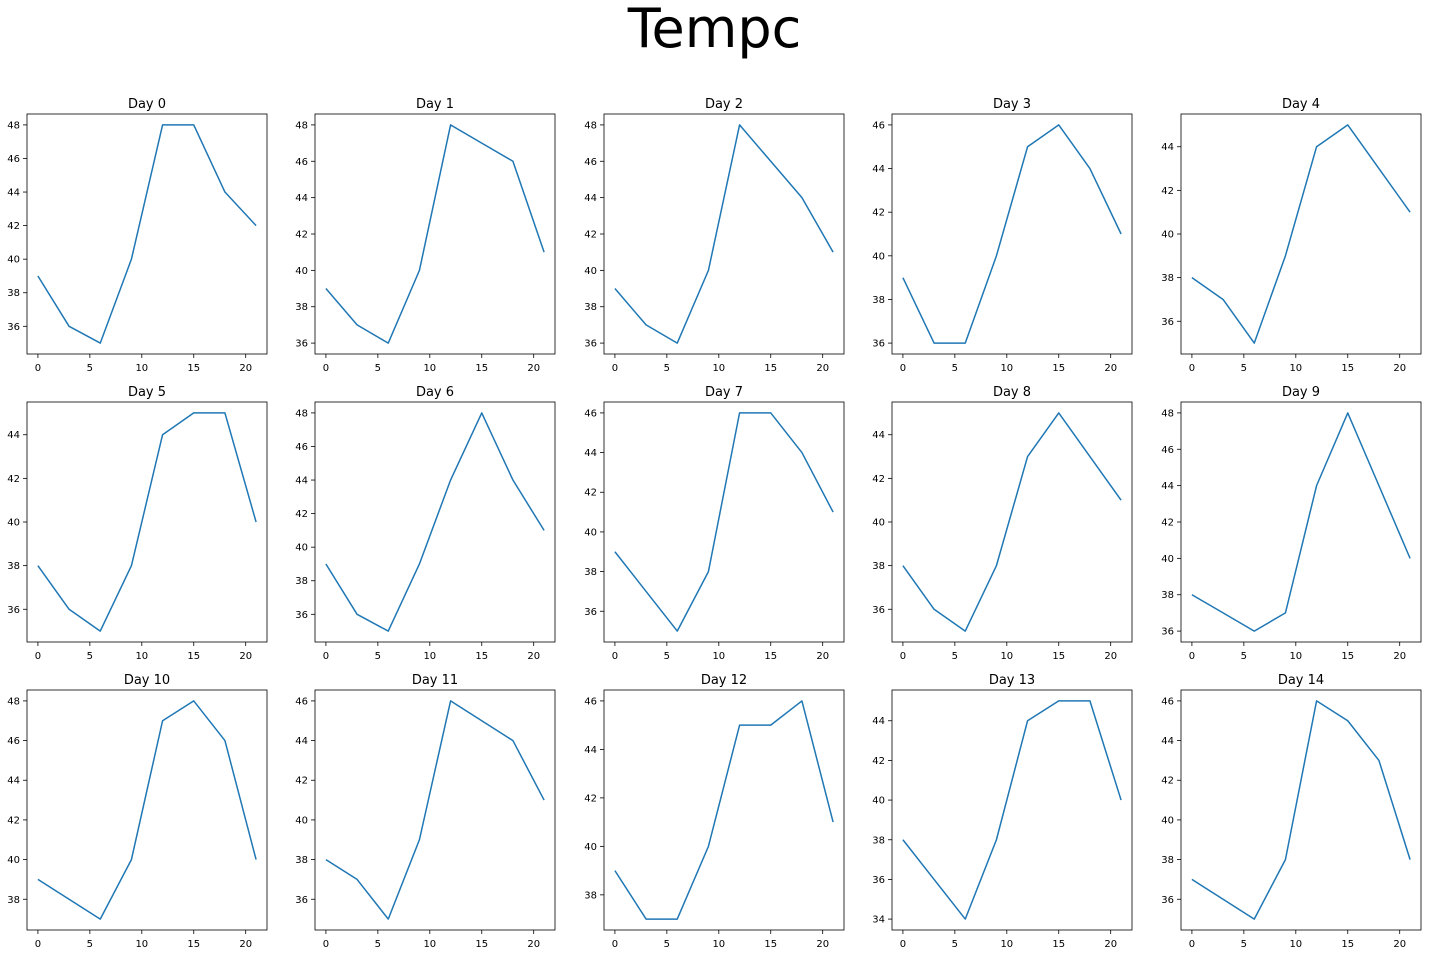 The height and width of the screenshot is (954, 1429). What do you see at coordinates (1301, 680) in the screenshot?
I see `subplot-title: Day 14` at bounding box center [1301, 680].